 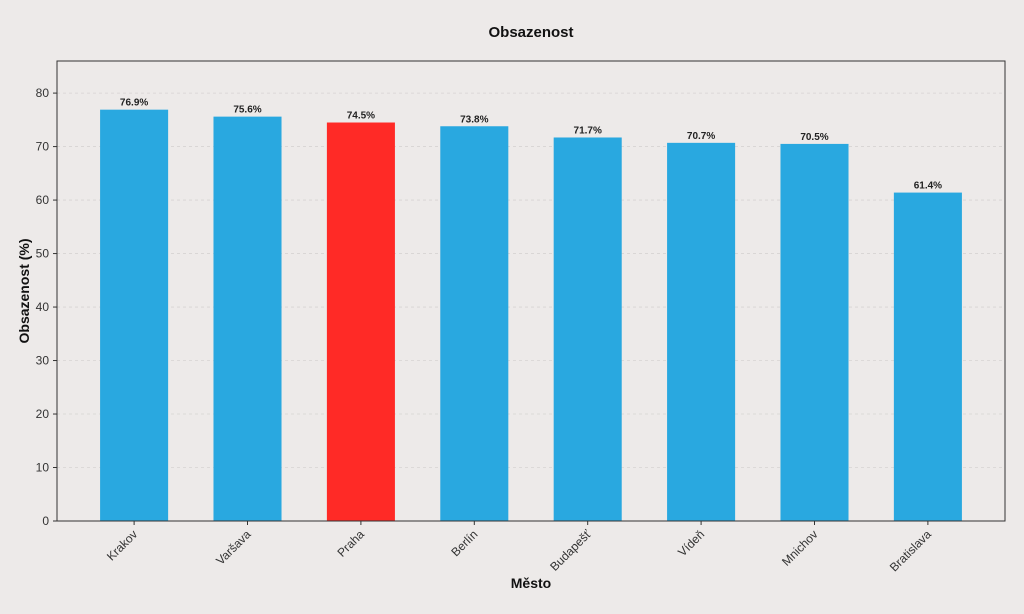 I want to click on chart-title: Obsazenost, so click(x=530, y=32).